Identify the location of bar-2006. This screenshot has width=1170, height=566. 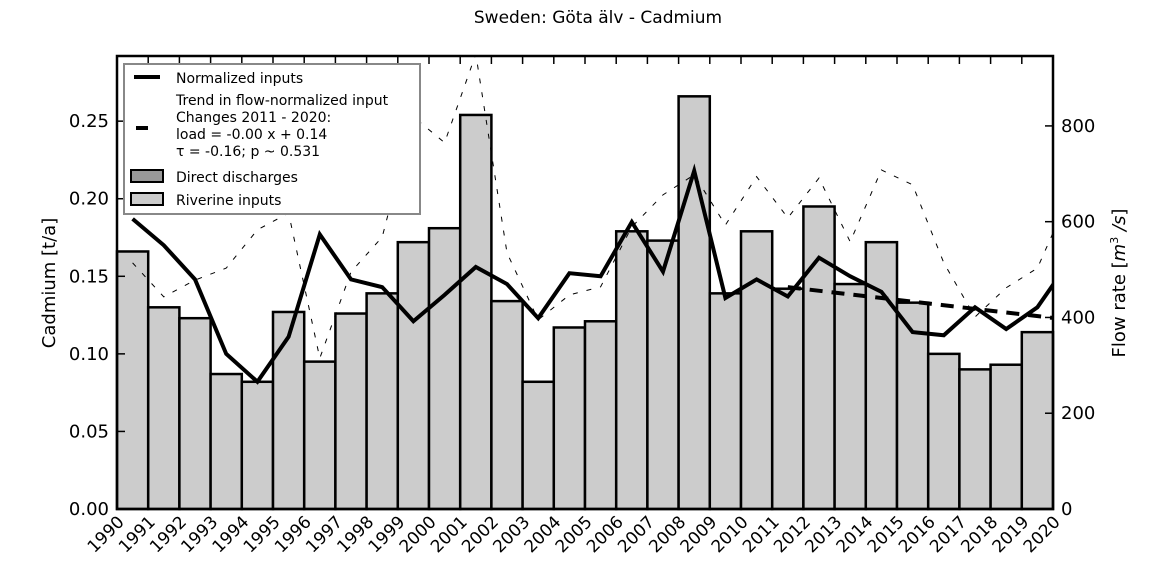
(631, 370).